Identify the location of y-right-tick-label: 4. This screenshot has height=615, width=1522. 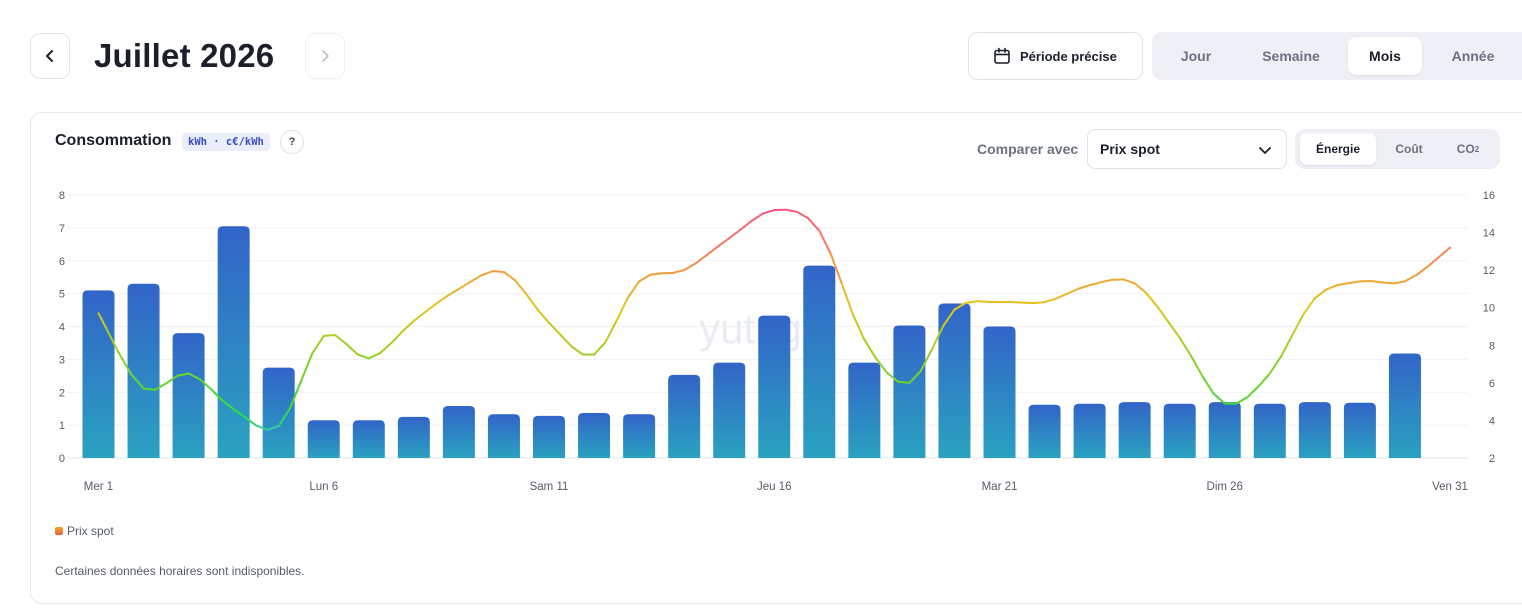
(1492, 421).